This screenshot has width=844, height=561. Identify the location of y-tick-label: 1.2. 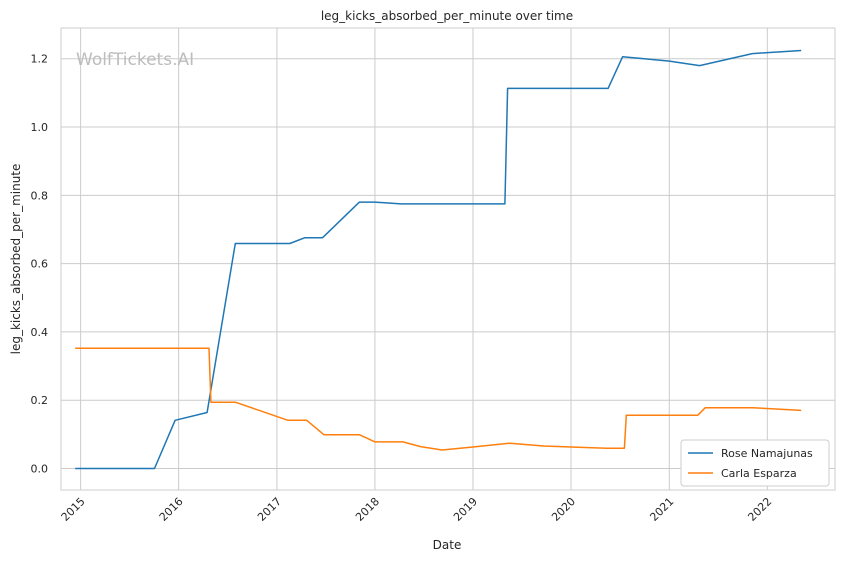
(40, 59).